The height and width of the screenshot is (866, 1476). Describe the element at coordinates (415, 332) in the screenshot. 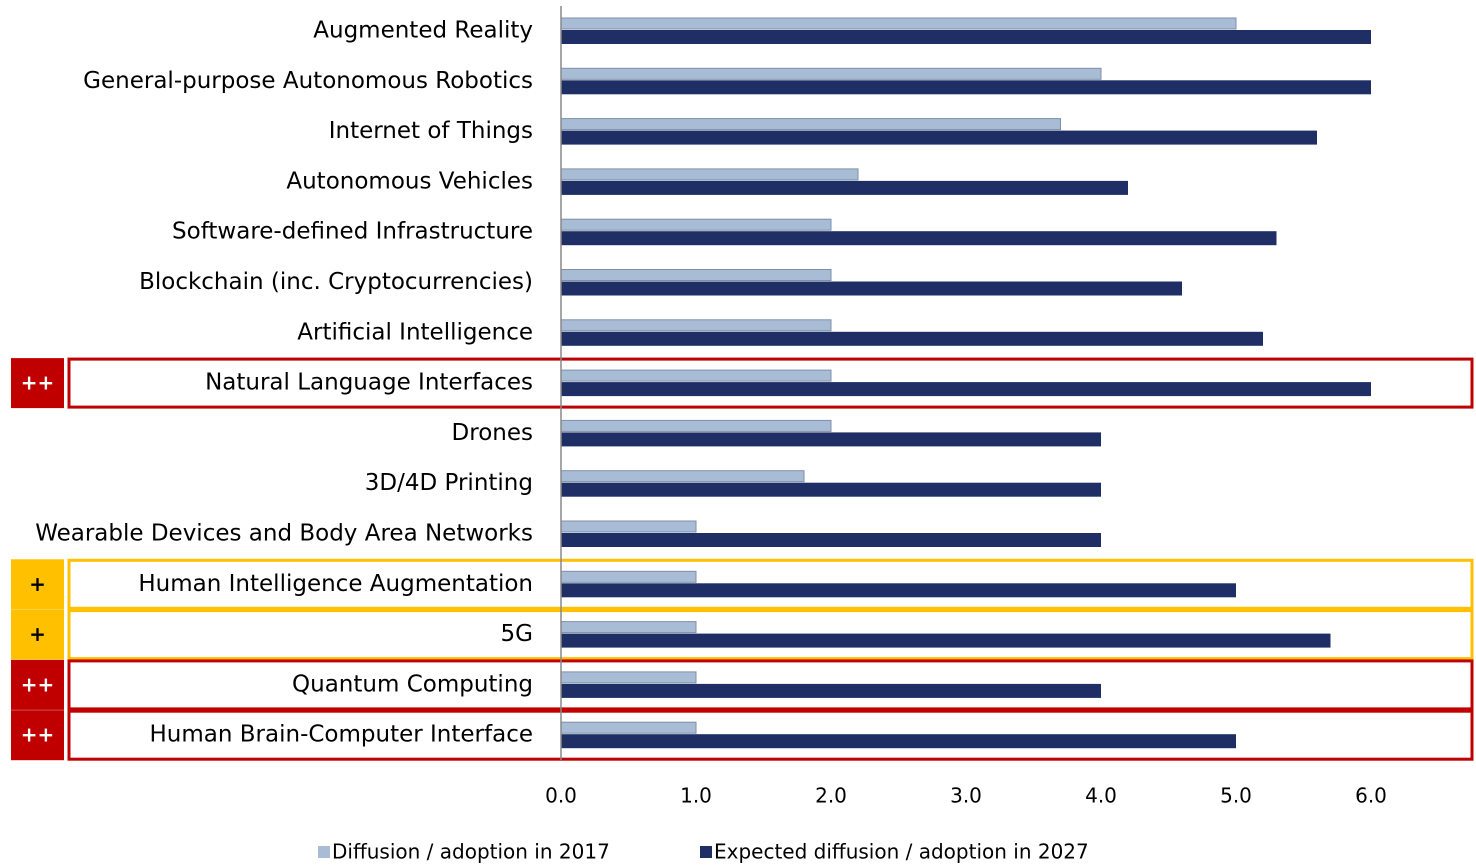

I see `category-label: Artificial Intelligence` at that location.